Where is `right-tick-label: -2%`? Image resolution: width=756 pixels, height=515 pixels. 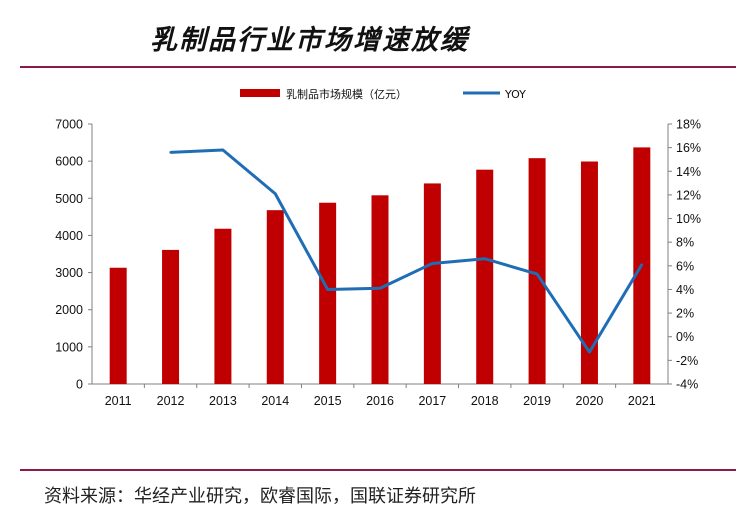
right-tick-label: -2% is located at coordinates (687, 361).